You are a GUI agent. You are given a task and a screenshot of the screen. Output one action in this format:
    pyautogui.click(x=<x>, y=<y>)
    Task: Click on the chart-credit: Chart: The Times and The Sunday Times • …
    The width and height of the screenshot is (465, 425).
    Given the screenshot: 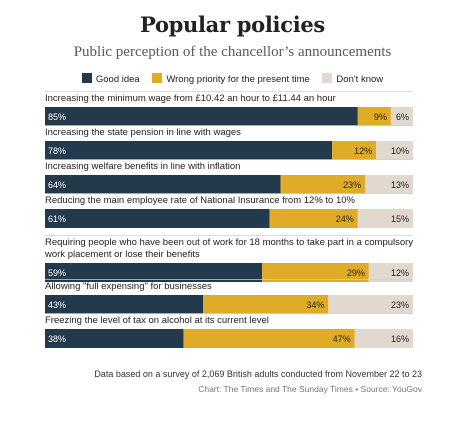 What is the action you would take?
    pyautogui.click(x=310, y=389)
    